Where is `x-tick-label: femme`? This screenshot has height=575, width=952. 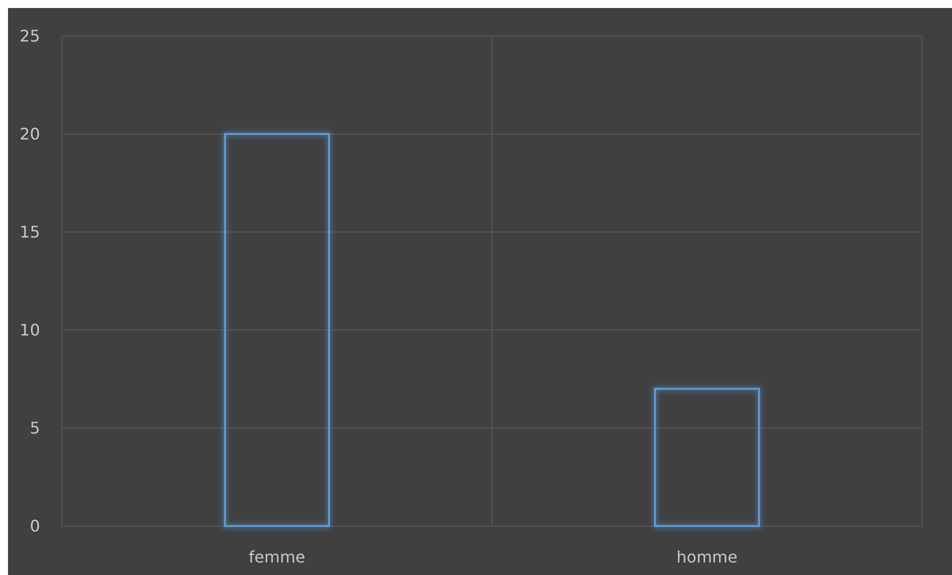 x-tick-label: femme is located at coordinates (277, 557).